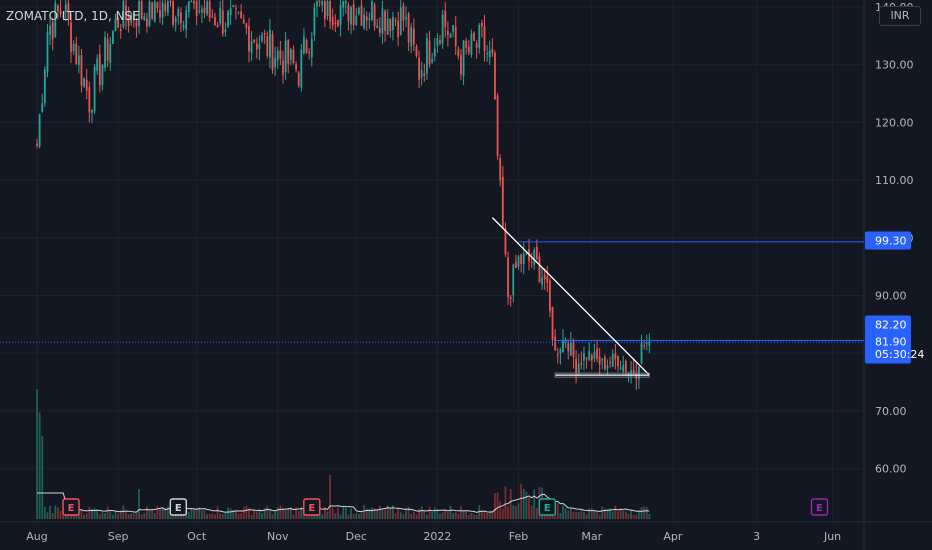 The width and height of the screenshot is (932, 550). Describe the element at coordinates (356, 536) in the screenshot. I see `time-tick-label: Dec` at that location.